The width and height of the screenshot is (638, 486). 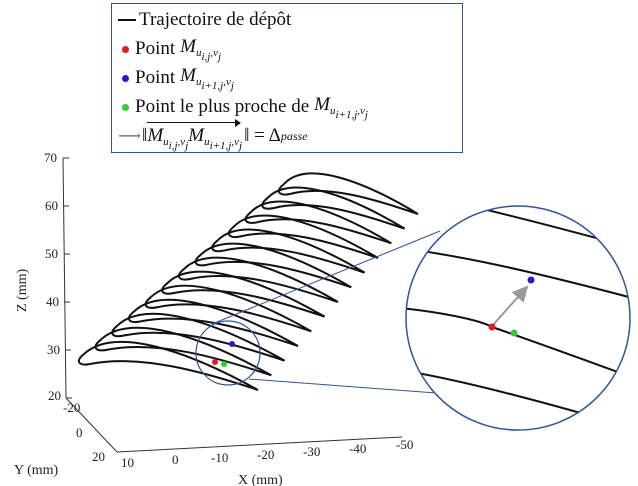 I want to click on legend-vector: Mui,j,vjMui+1,j,vj, so click(x=194, y=135).